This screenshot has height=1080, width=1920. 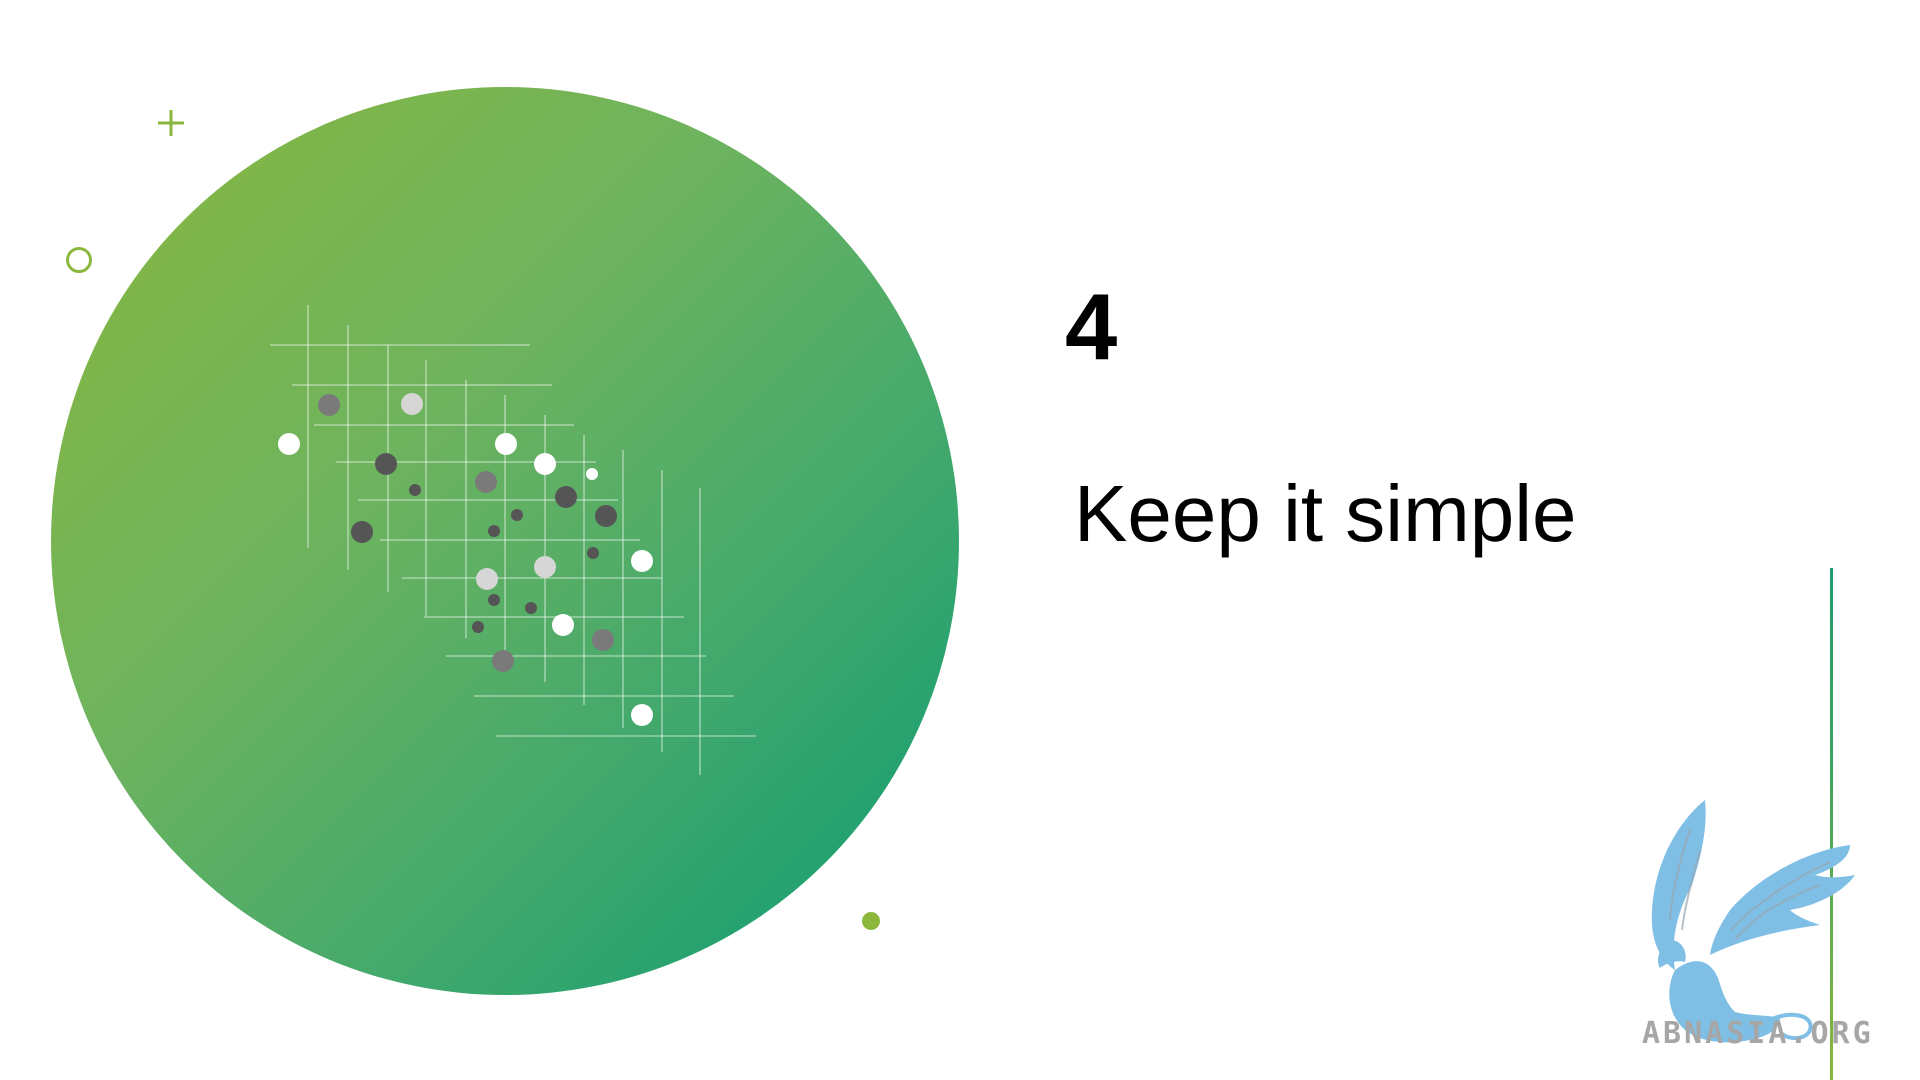 I want to click on slide-title: Keep it simple, so click(x=1325, y=513).